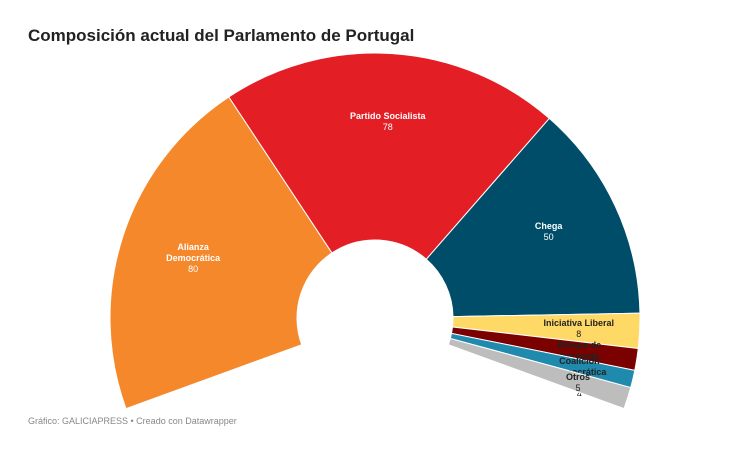 This screenshot has width=756, height=456. Describe the element at coordinates (548, 226) in the screenshot. I see `label-name: Chega` at that location.